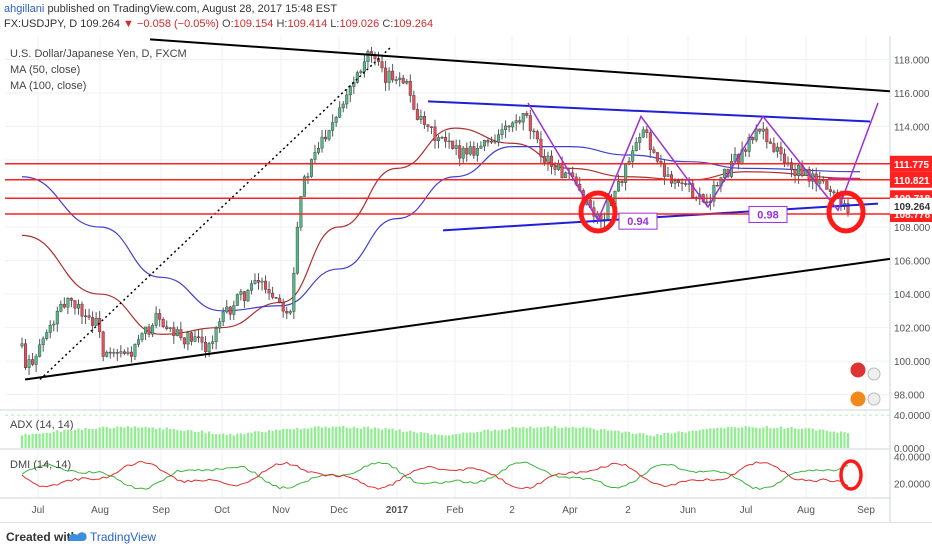 The height and width of the screenshot is (551, 932). I want to click on pattern-zigzag, so click(703, 162).